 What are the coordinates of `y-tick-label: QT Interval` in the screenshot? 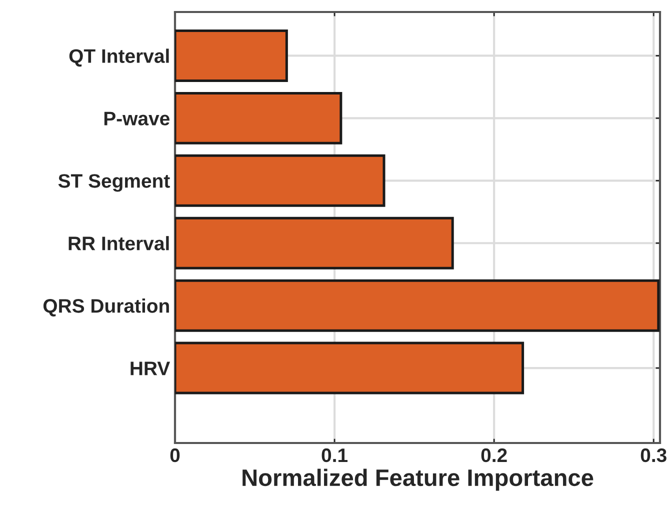 It's located at (119, 57).